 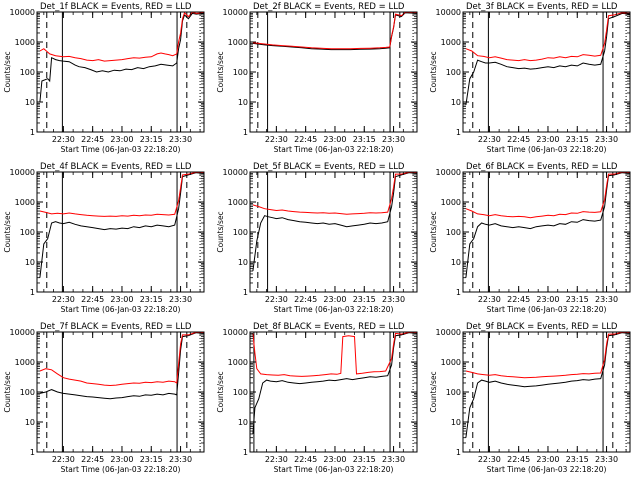 What do you see at coordinates (542, 7) in the screenshot?
I see `panel-title: Det_3f BLACK = Events, RED = LLD` at bounding box center [542, 7].